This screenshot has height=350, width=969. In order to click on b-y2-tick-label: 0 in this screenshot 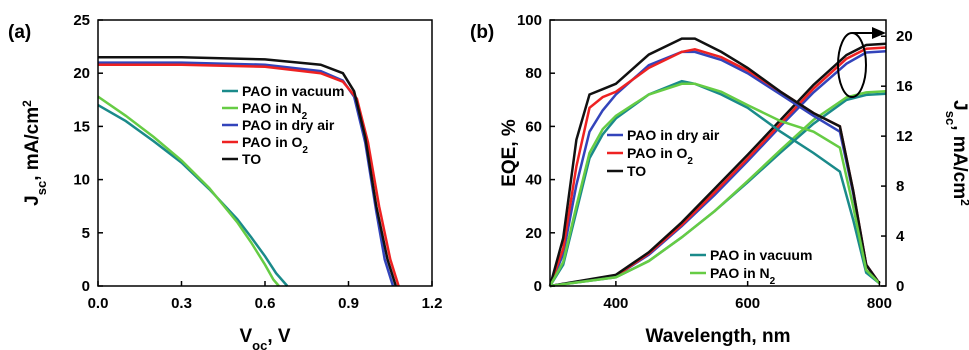, I will do `click(900, 286)`.